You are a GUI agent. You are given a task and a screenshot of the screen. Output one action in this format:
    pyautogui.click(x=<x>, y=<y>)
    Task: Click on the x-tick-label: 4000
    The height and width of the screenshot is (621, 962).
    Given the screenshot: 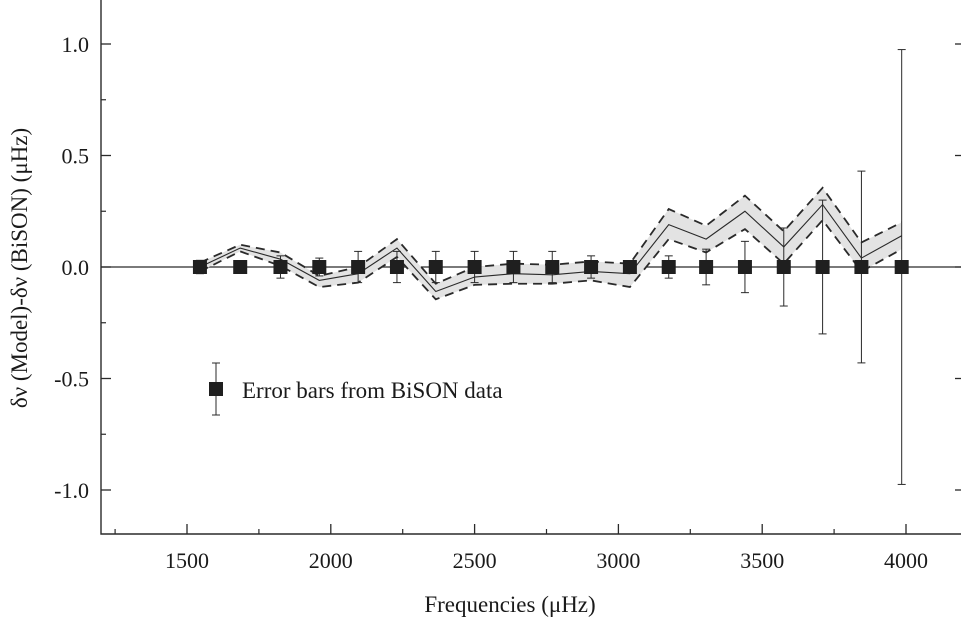 What is the action you would take?
    pyautogui.click(x=906, y=560)
    